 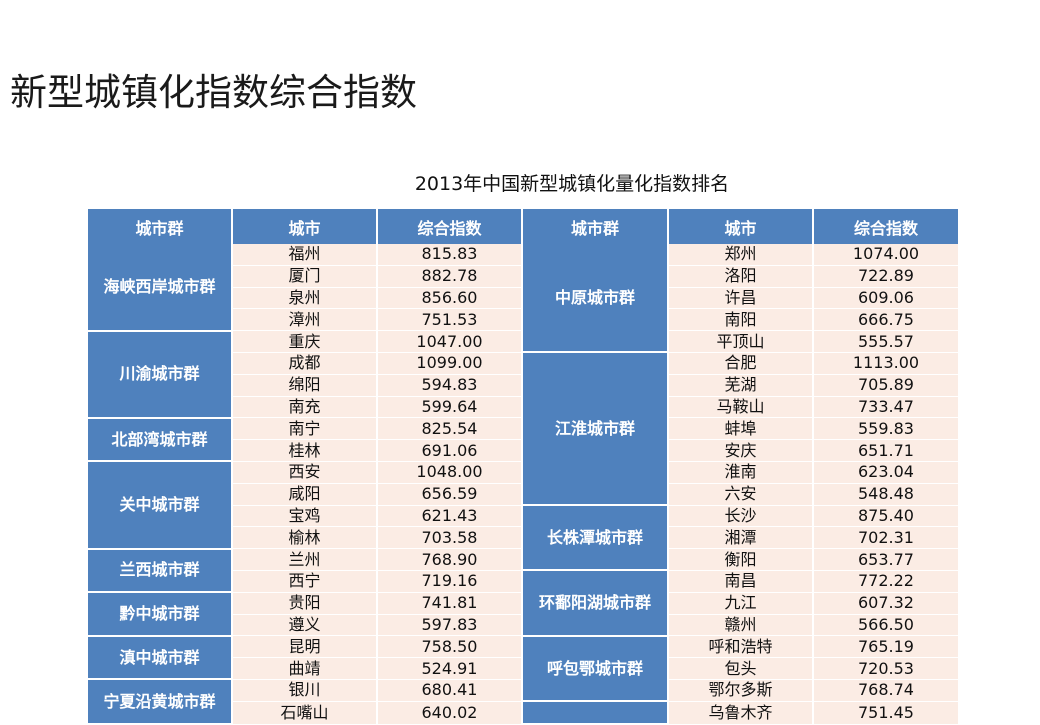 What do you see at coordinates (304, 538) in the screenshot?
I see `city-cell: 榆林` at bounding box center [304, 538].